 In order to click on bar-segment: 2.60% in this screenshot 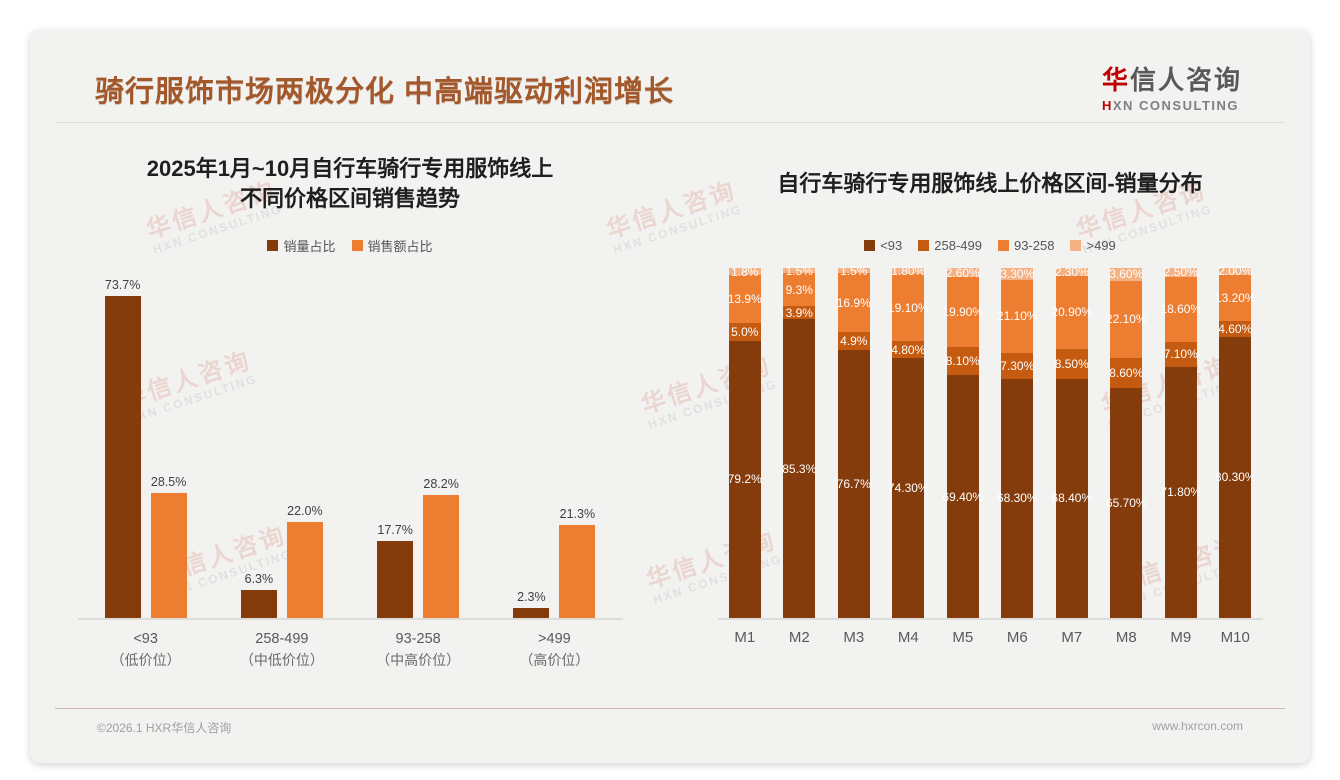, I will do `click(962, 272)`.